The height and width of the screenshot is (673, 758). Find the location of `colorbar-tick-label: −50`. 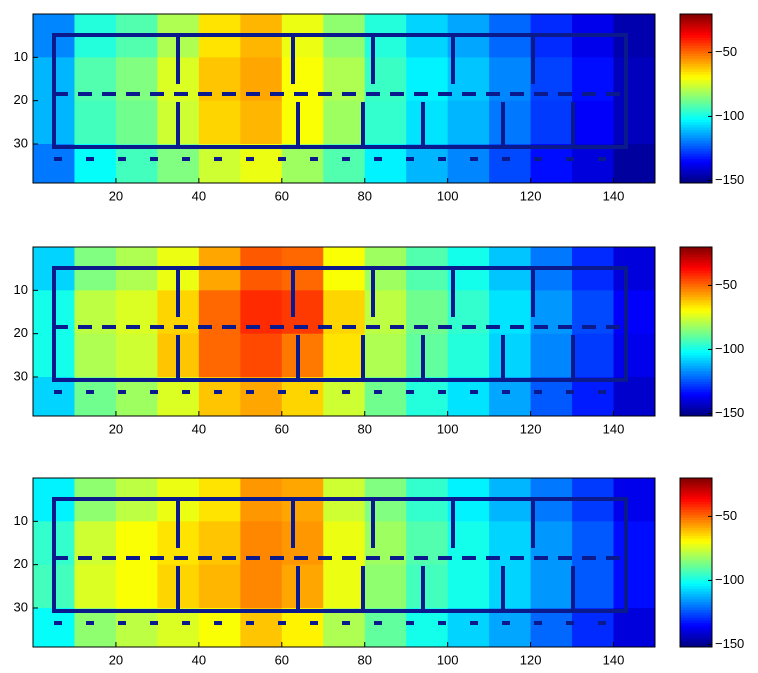

colorbar-tick-label: −50 is located at coordinates (726, 515).